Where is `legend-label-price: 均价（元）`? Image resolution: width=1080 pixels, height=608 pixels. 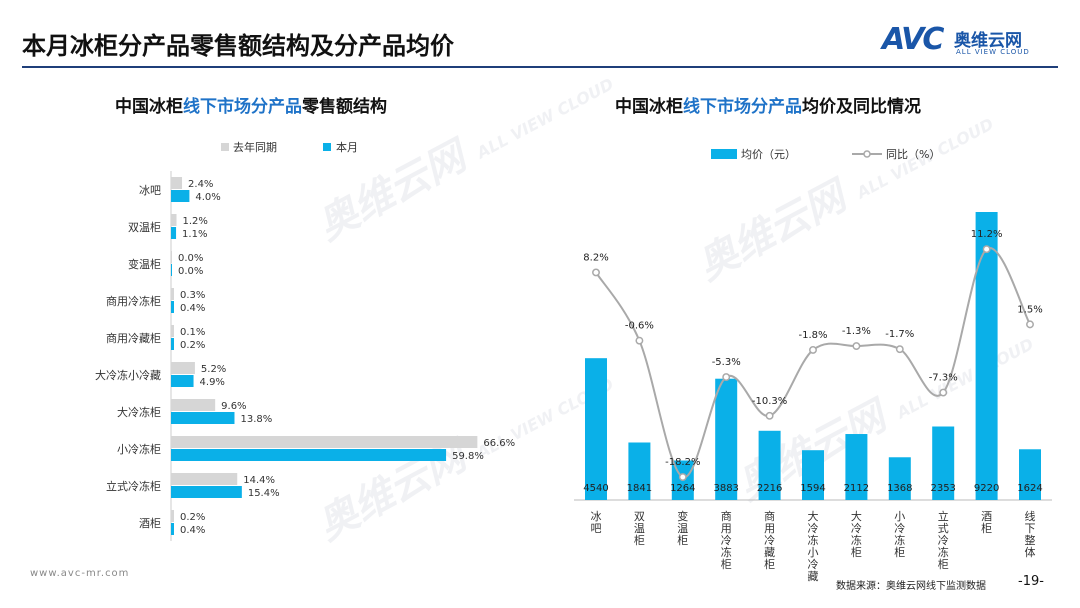
legend-label-price: 均价（元） is located at coordinates (768, 154).